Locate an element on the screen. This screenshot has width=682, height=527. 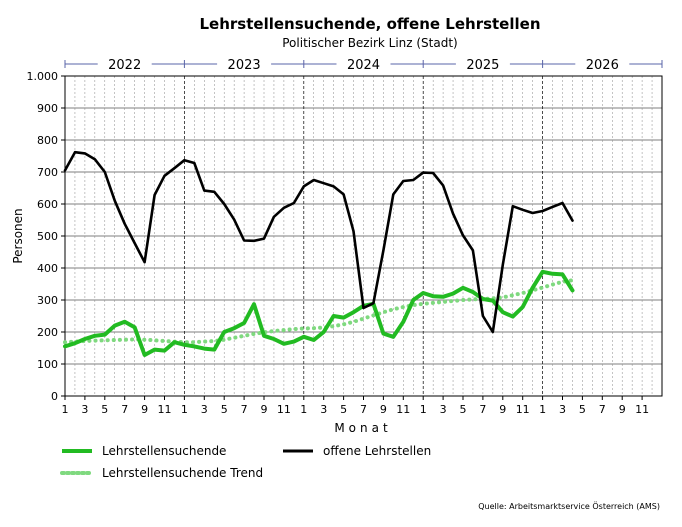
y-tick-label: 400 is located at coordinates (47, 268).